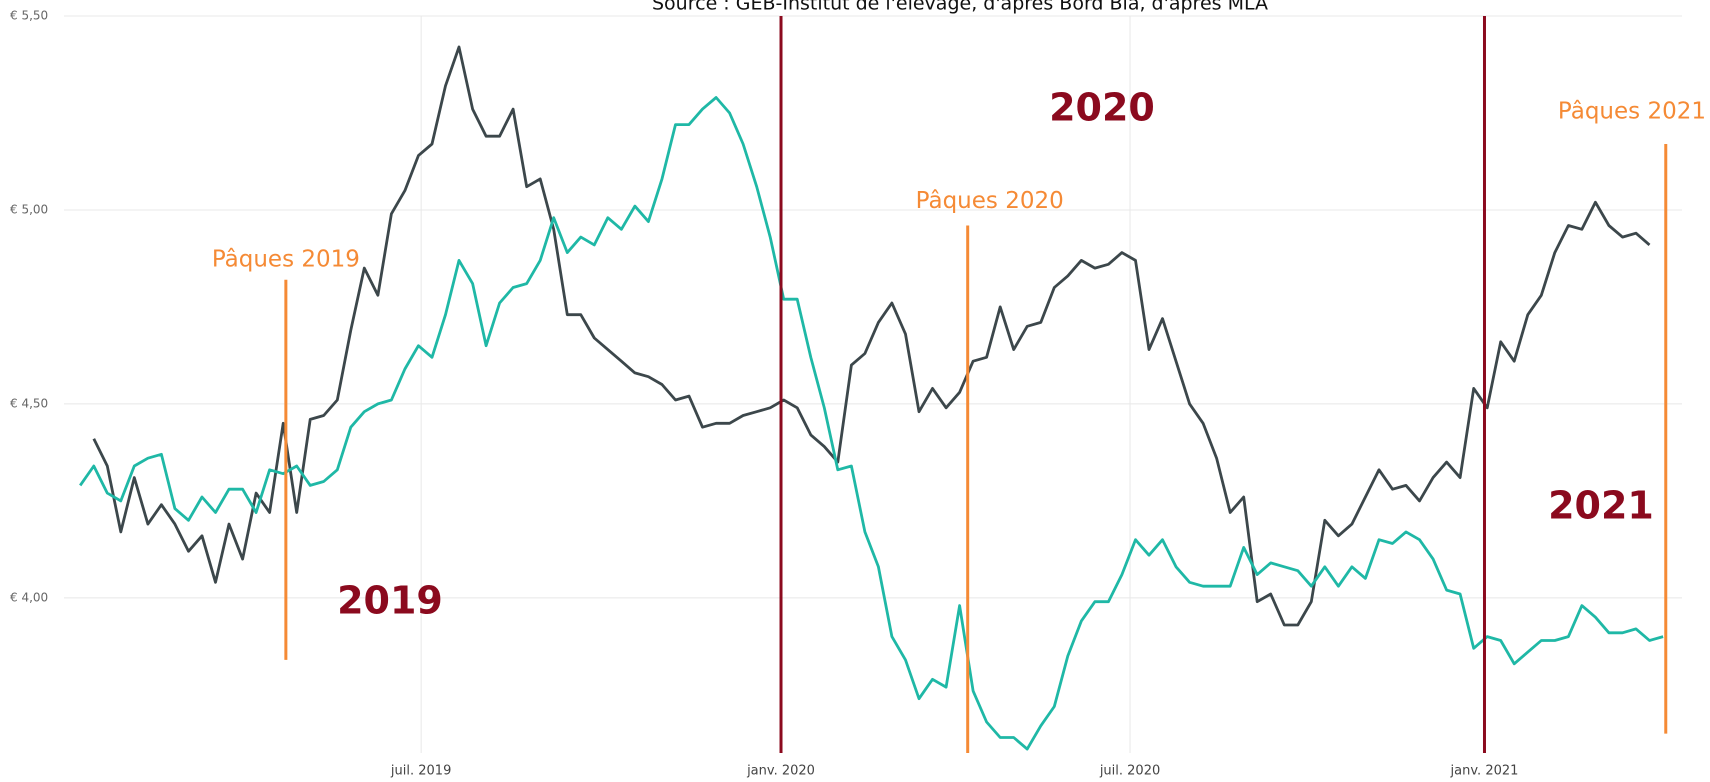 The height and width of the screenshot is (782, 1710). I want to click on y-tick-label: € 4,00, so click(29, 597).